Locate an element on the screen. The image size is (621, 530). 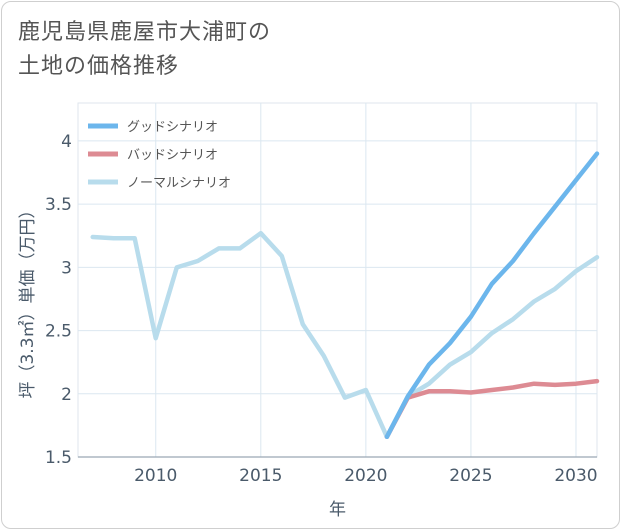
y-tick-label: 2 is located at coordinates (66, 395).